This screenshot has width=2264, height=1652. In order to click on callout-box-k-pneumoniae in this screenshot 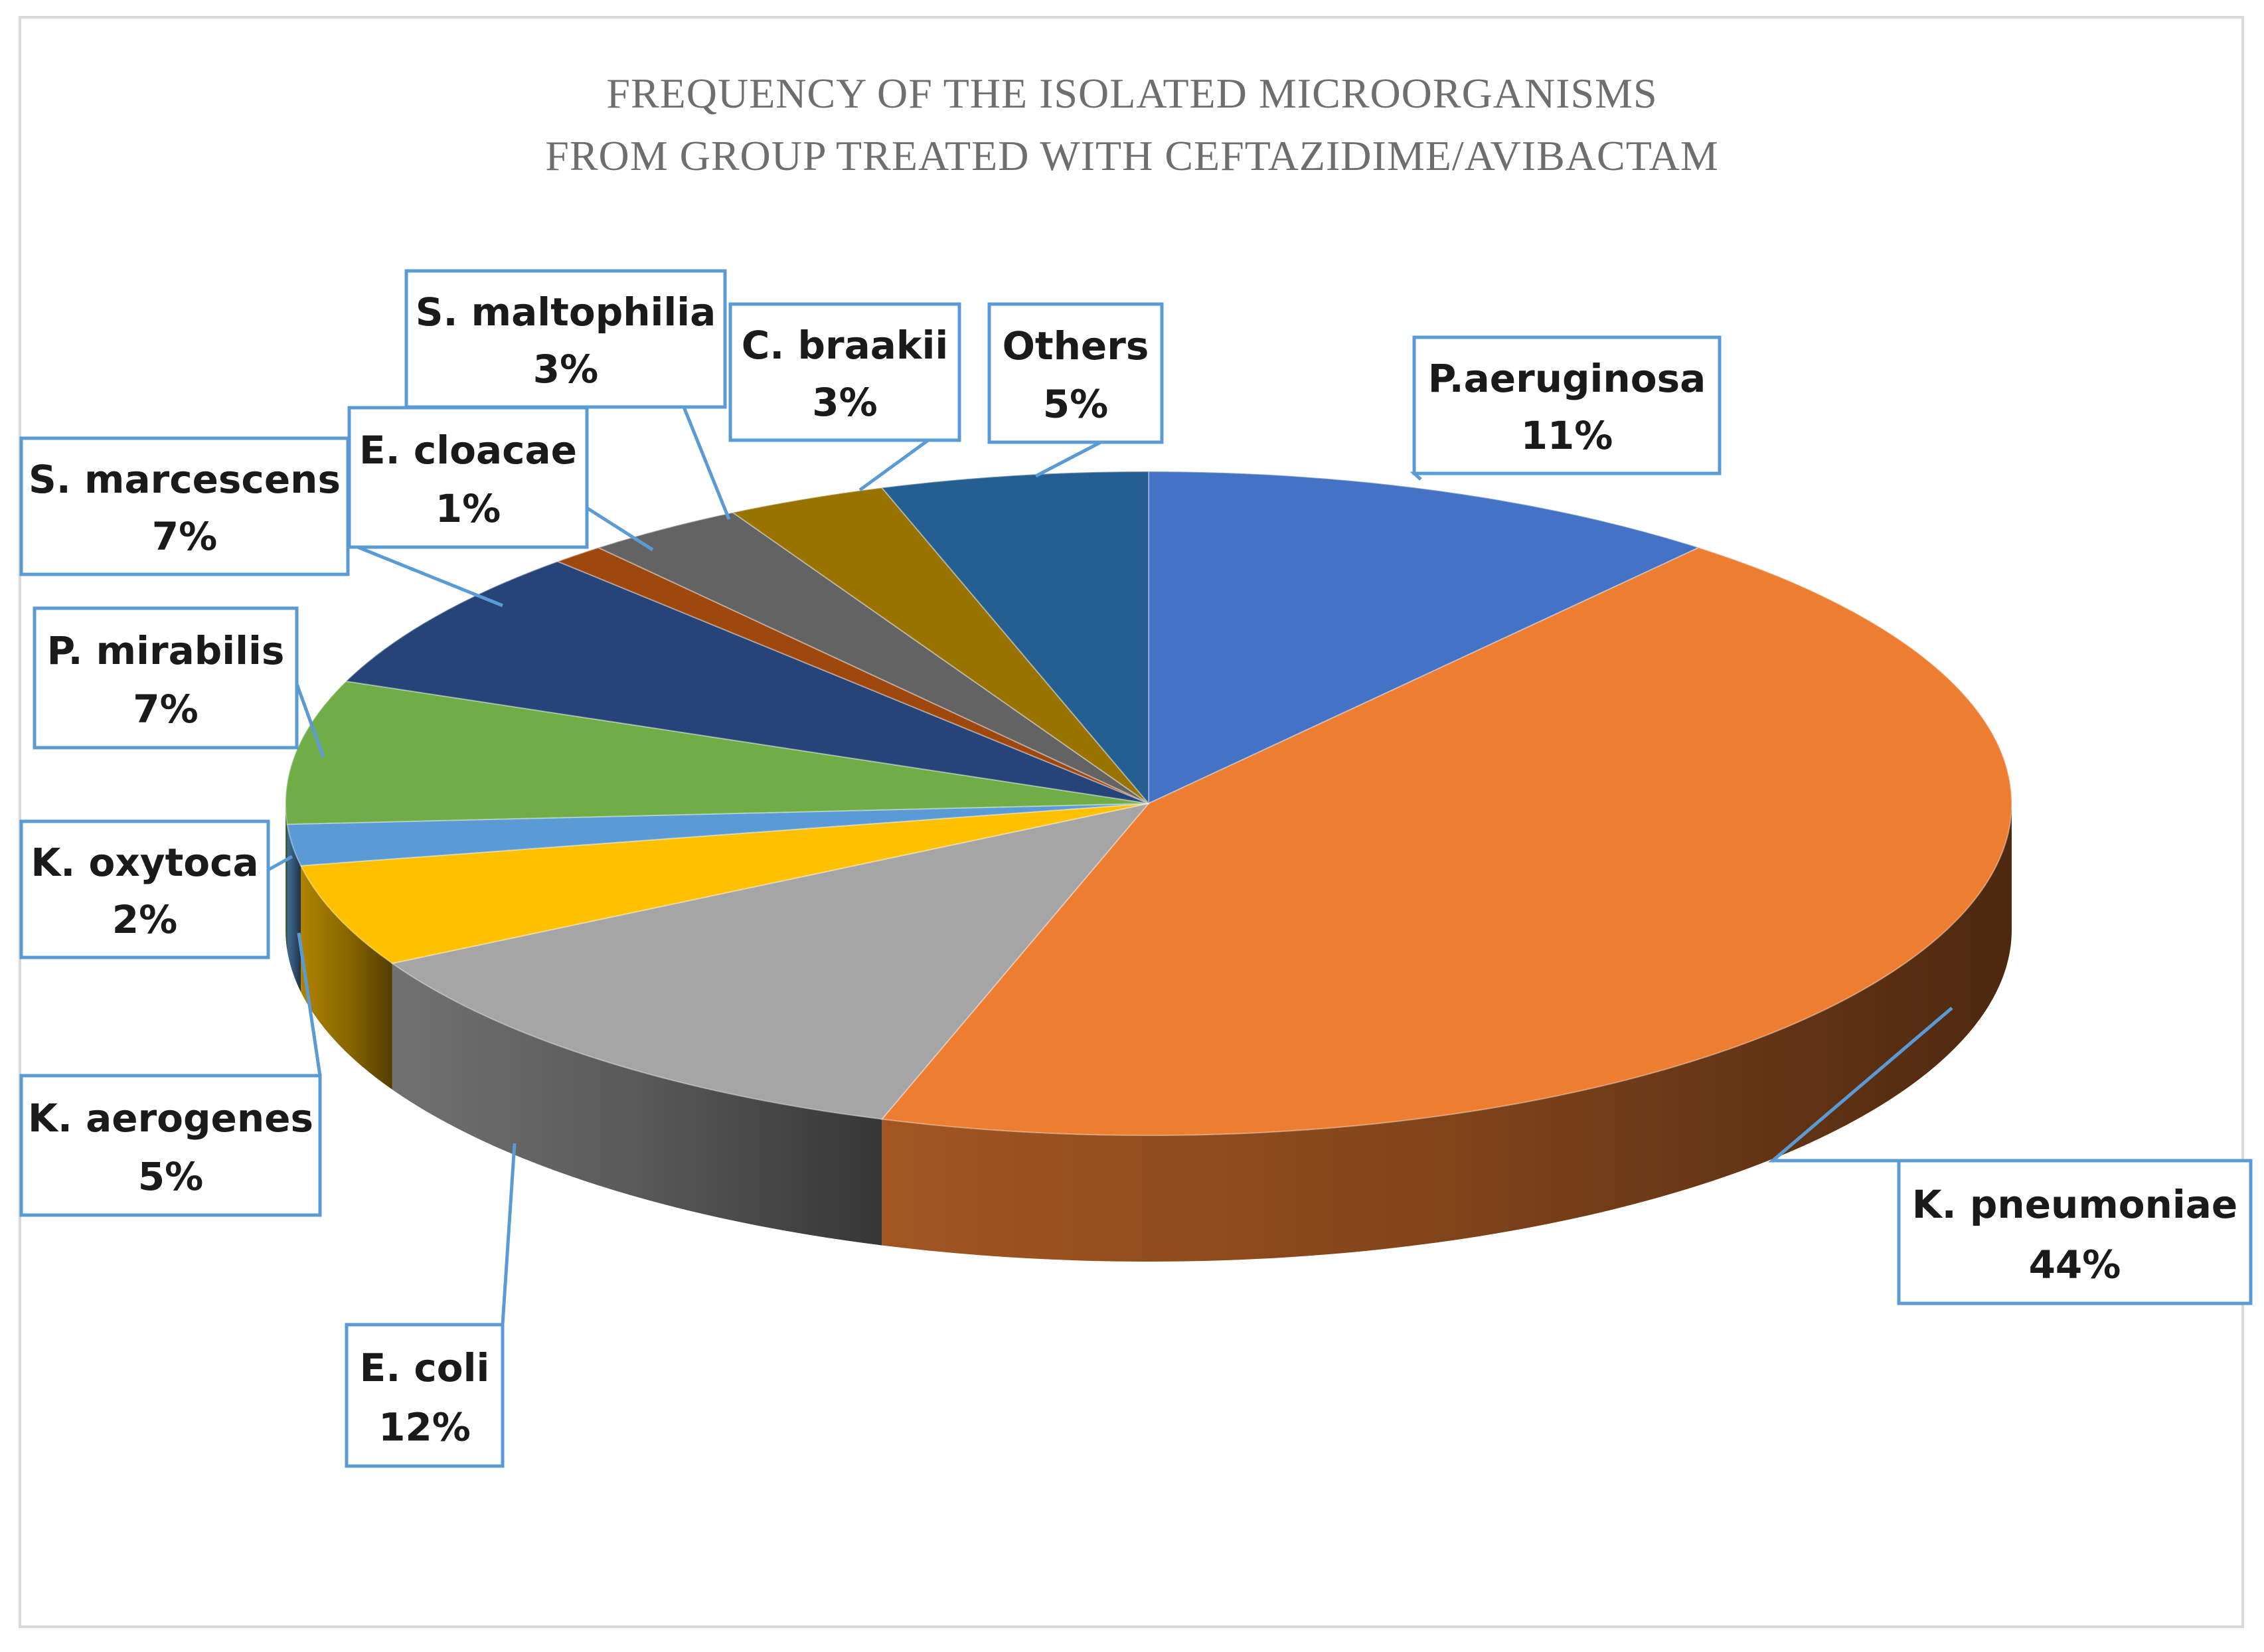, I will do `click(2075, 1232)`.